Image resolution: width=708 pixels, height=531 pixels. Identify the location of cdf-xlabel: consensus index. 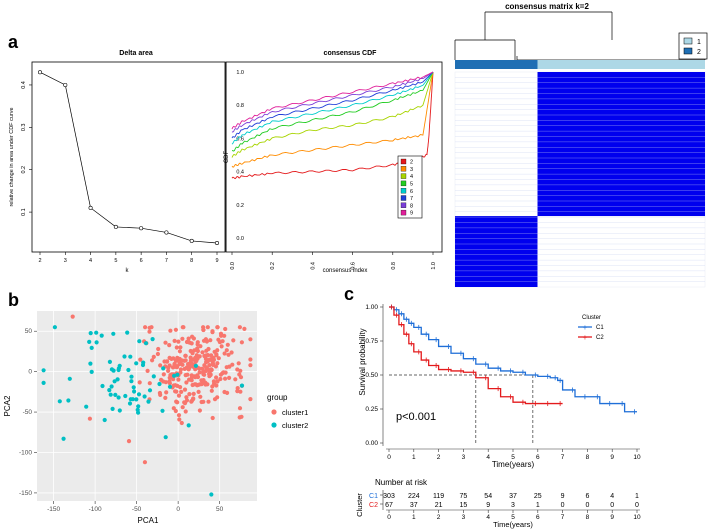
(345, 271).